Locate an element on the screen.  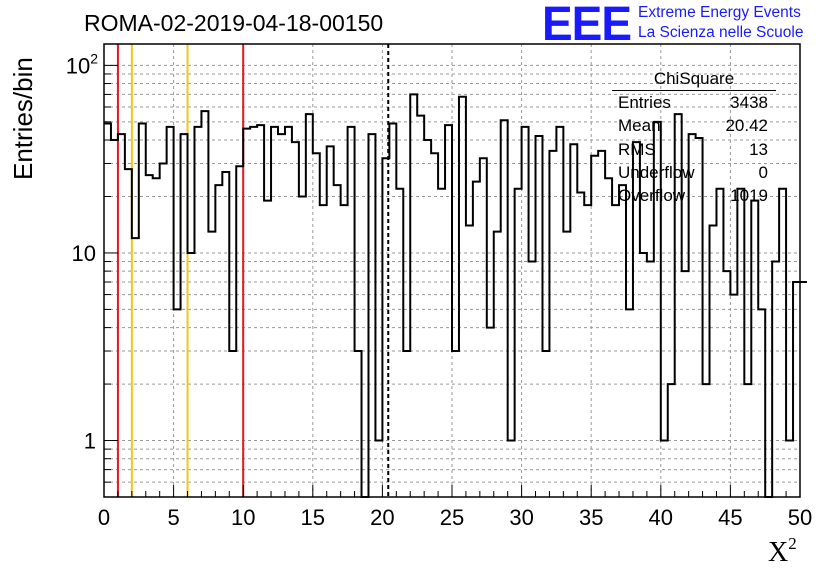
x-tick-label: 5 is located at coordinates (173, 517).